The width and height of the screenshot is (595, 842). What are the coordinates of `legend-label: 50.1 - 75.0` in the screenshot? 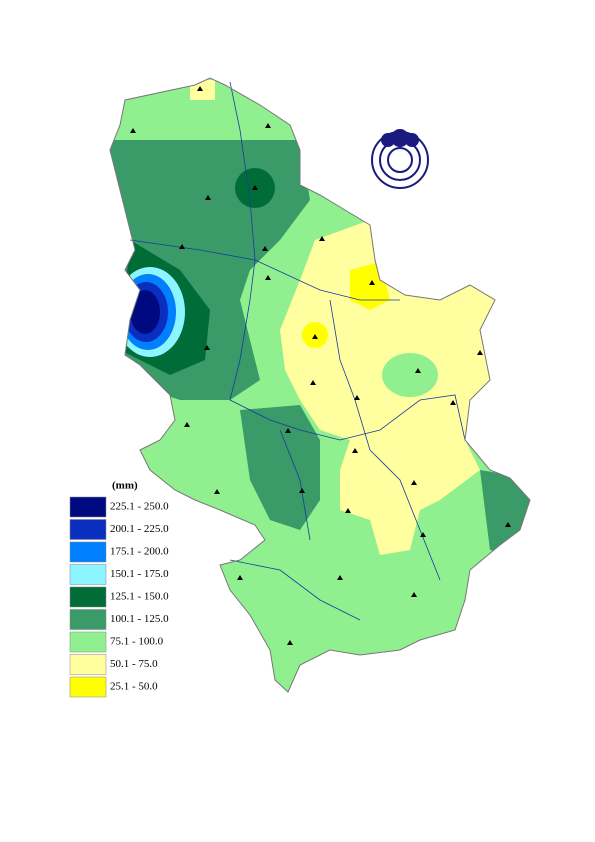 It's located at (134, 664).